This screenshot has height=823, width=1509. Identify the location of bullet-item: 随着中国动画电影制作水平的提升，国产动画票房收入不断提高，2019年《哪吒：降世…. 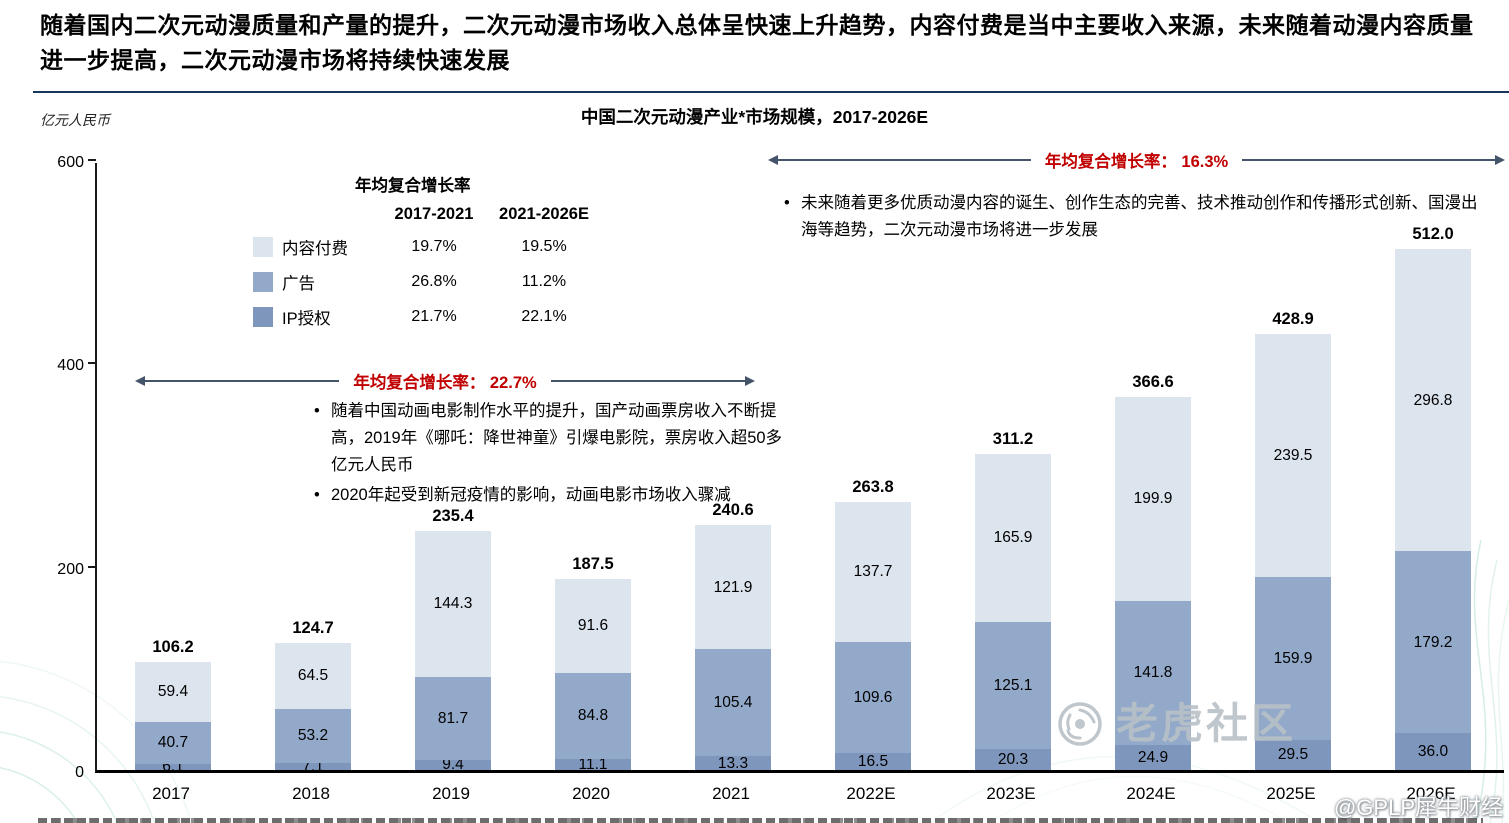
(552, 438).